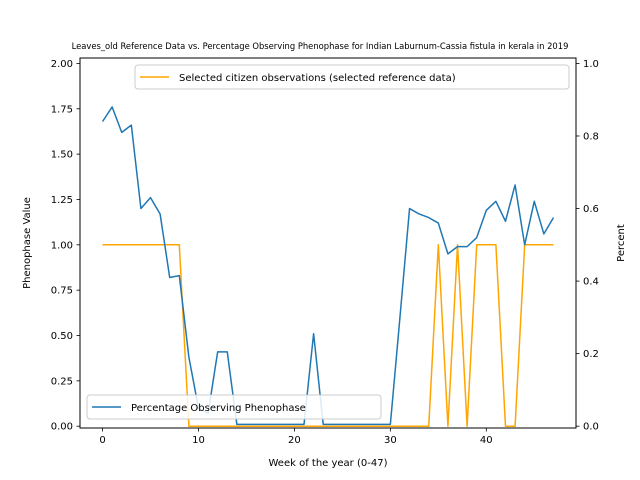  Describe the element at coordinates (591, 209) in the screenshot. I see `y-right-tick-label: 0.6` at that location.